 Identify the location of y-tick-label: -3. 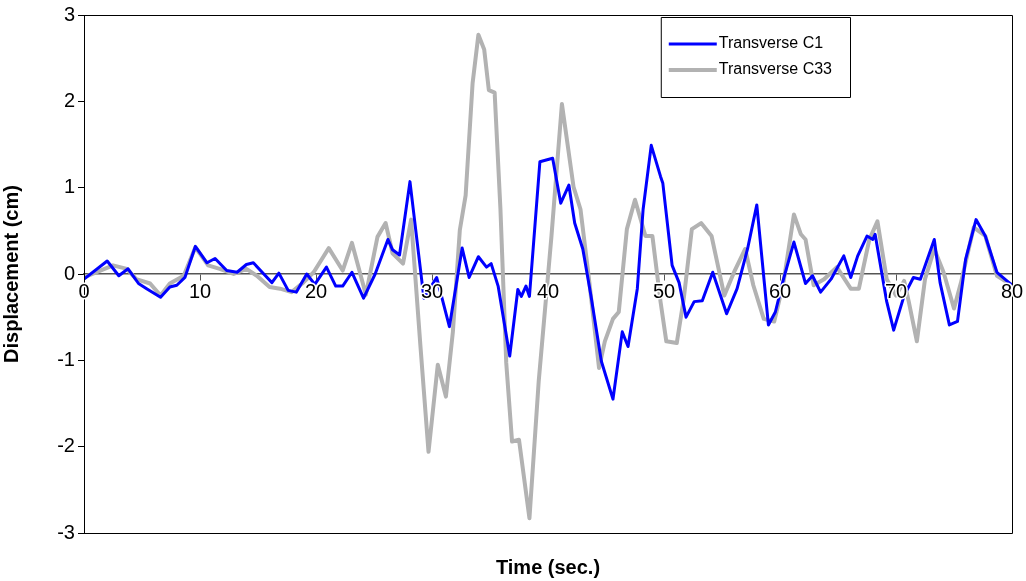
(66, 531).